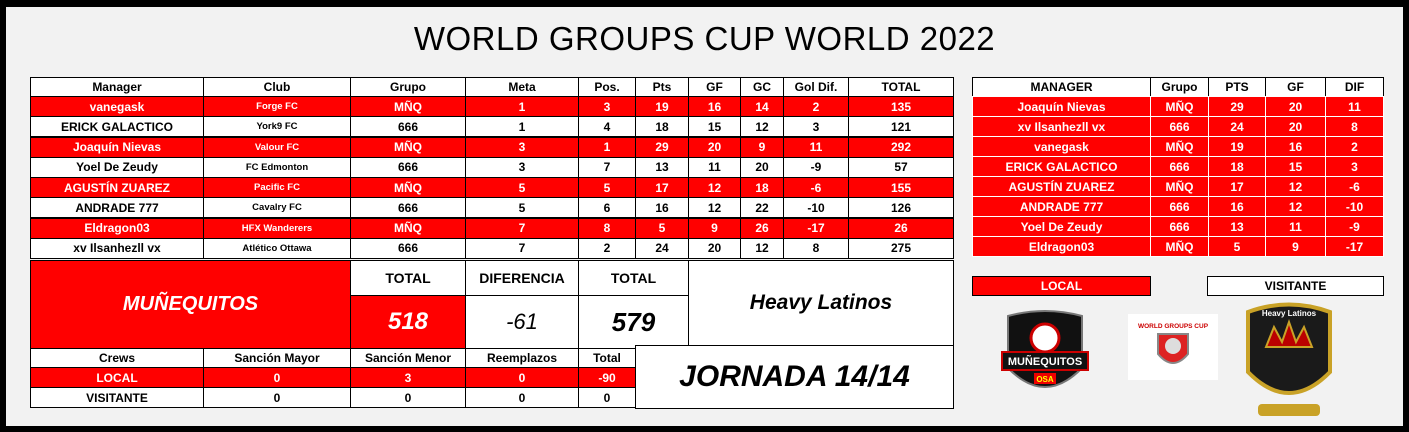  I want to click on column-header: MANAGER, so click(1061, 87).